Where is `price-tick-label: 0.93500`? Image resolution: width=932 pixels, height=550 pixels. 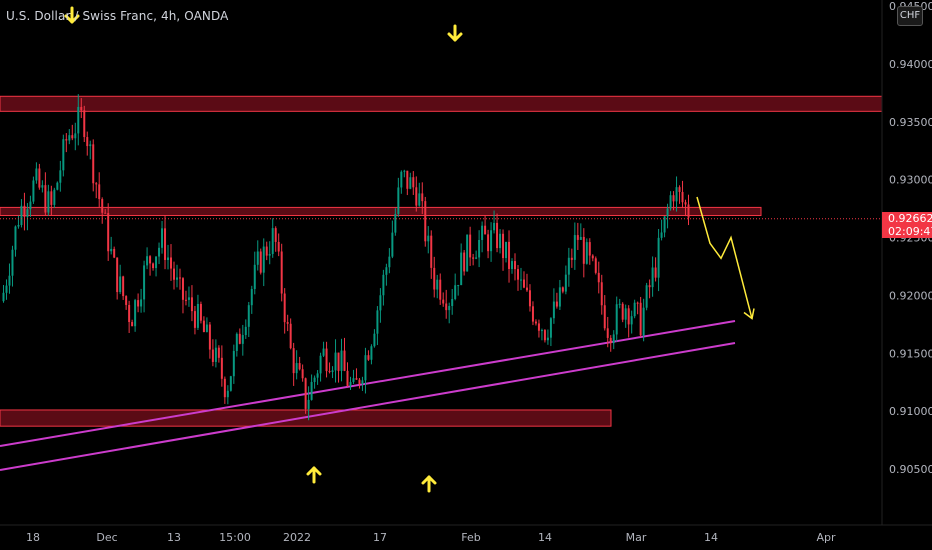 price-tick-label: 0.93500 is located at coordinates (910, 122).